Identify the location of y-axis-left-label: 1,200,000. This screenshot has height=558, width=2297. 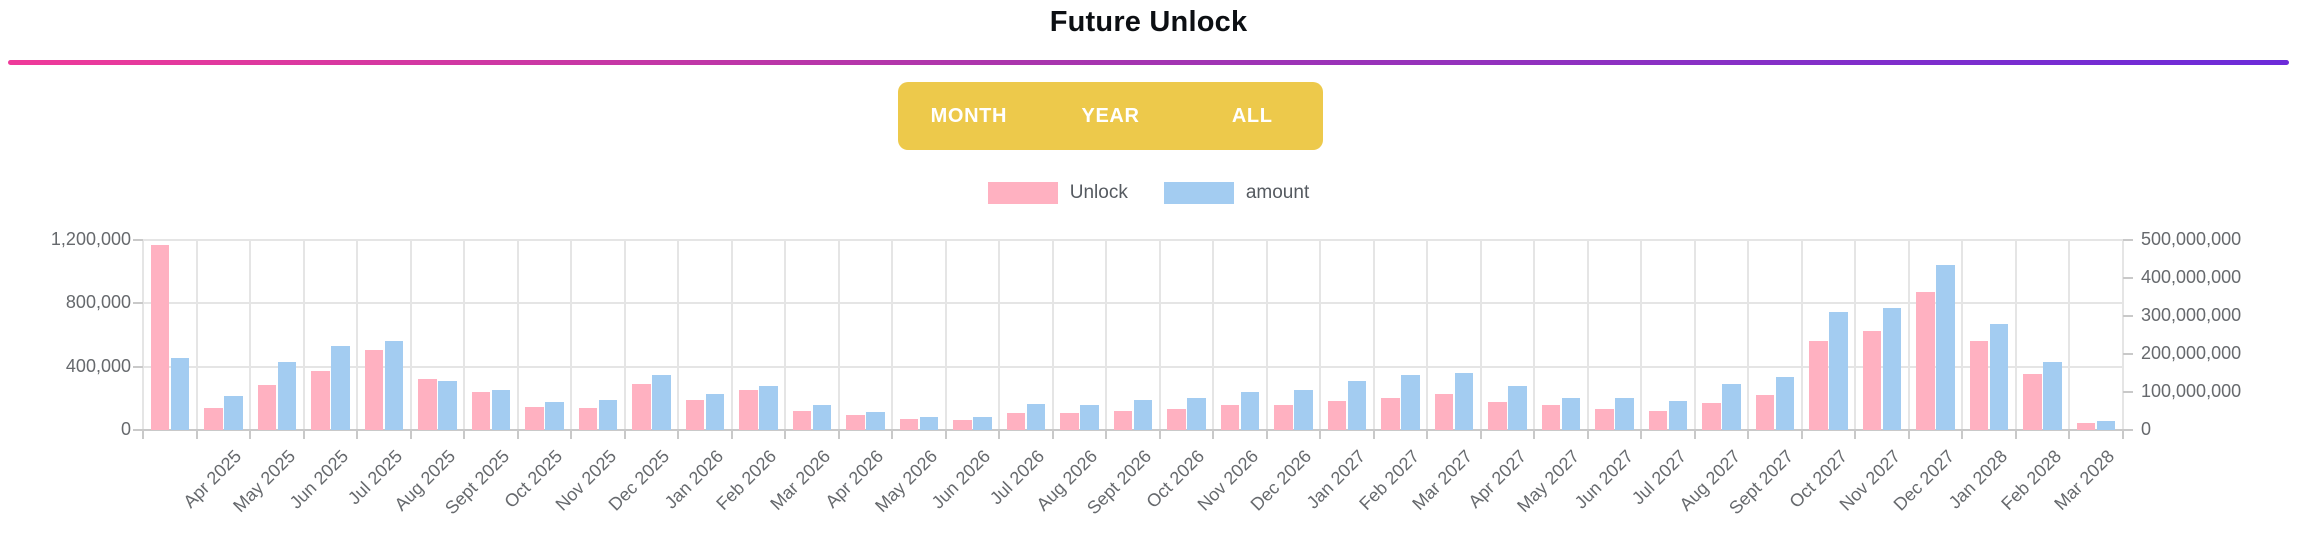
(90, 239).